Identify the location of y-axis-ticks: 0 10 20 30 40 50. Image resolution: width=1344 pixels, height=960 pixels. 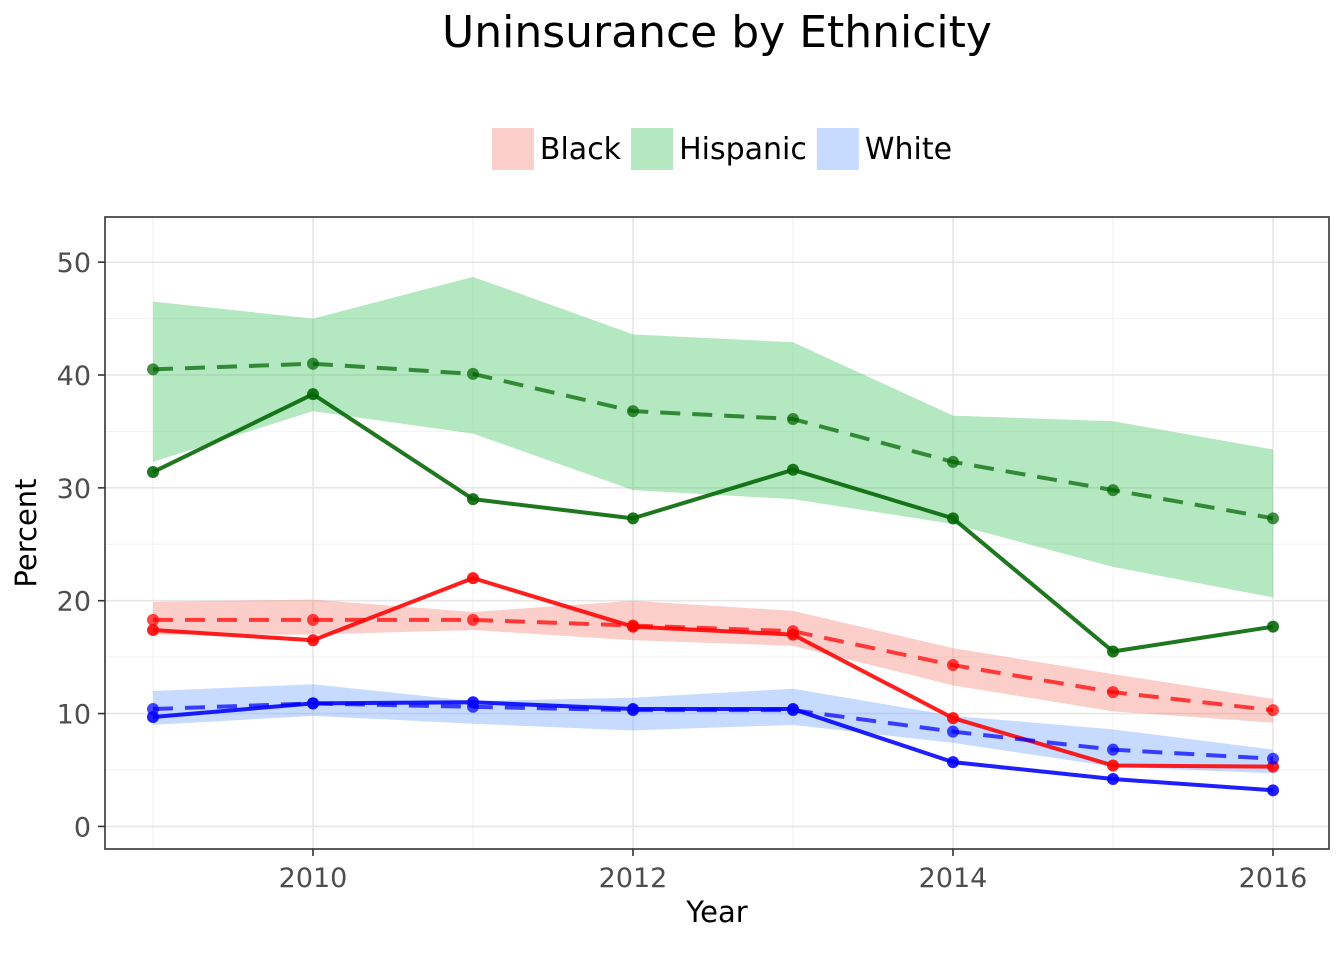
(81, 545).